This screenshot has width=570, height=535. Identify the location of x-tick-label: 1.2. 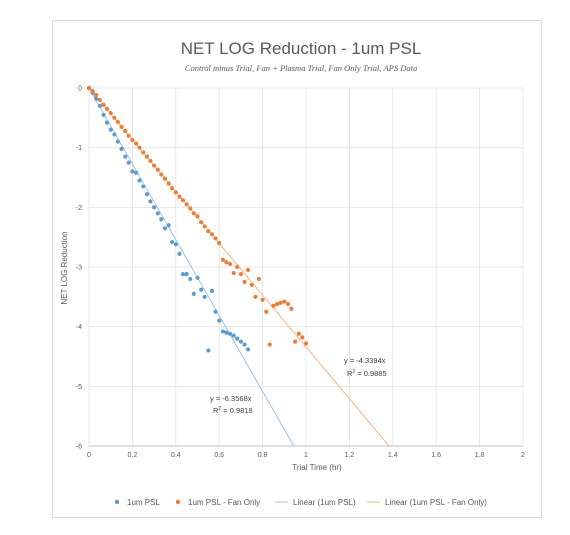
(350, 455).